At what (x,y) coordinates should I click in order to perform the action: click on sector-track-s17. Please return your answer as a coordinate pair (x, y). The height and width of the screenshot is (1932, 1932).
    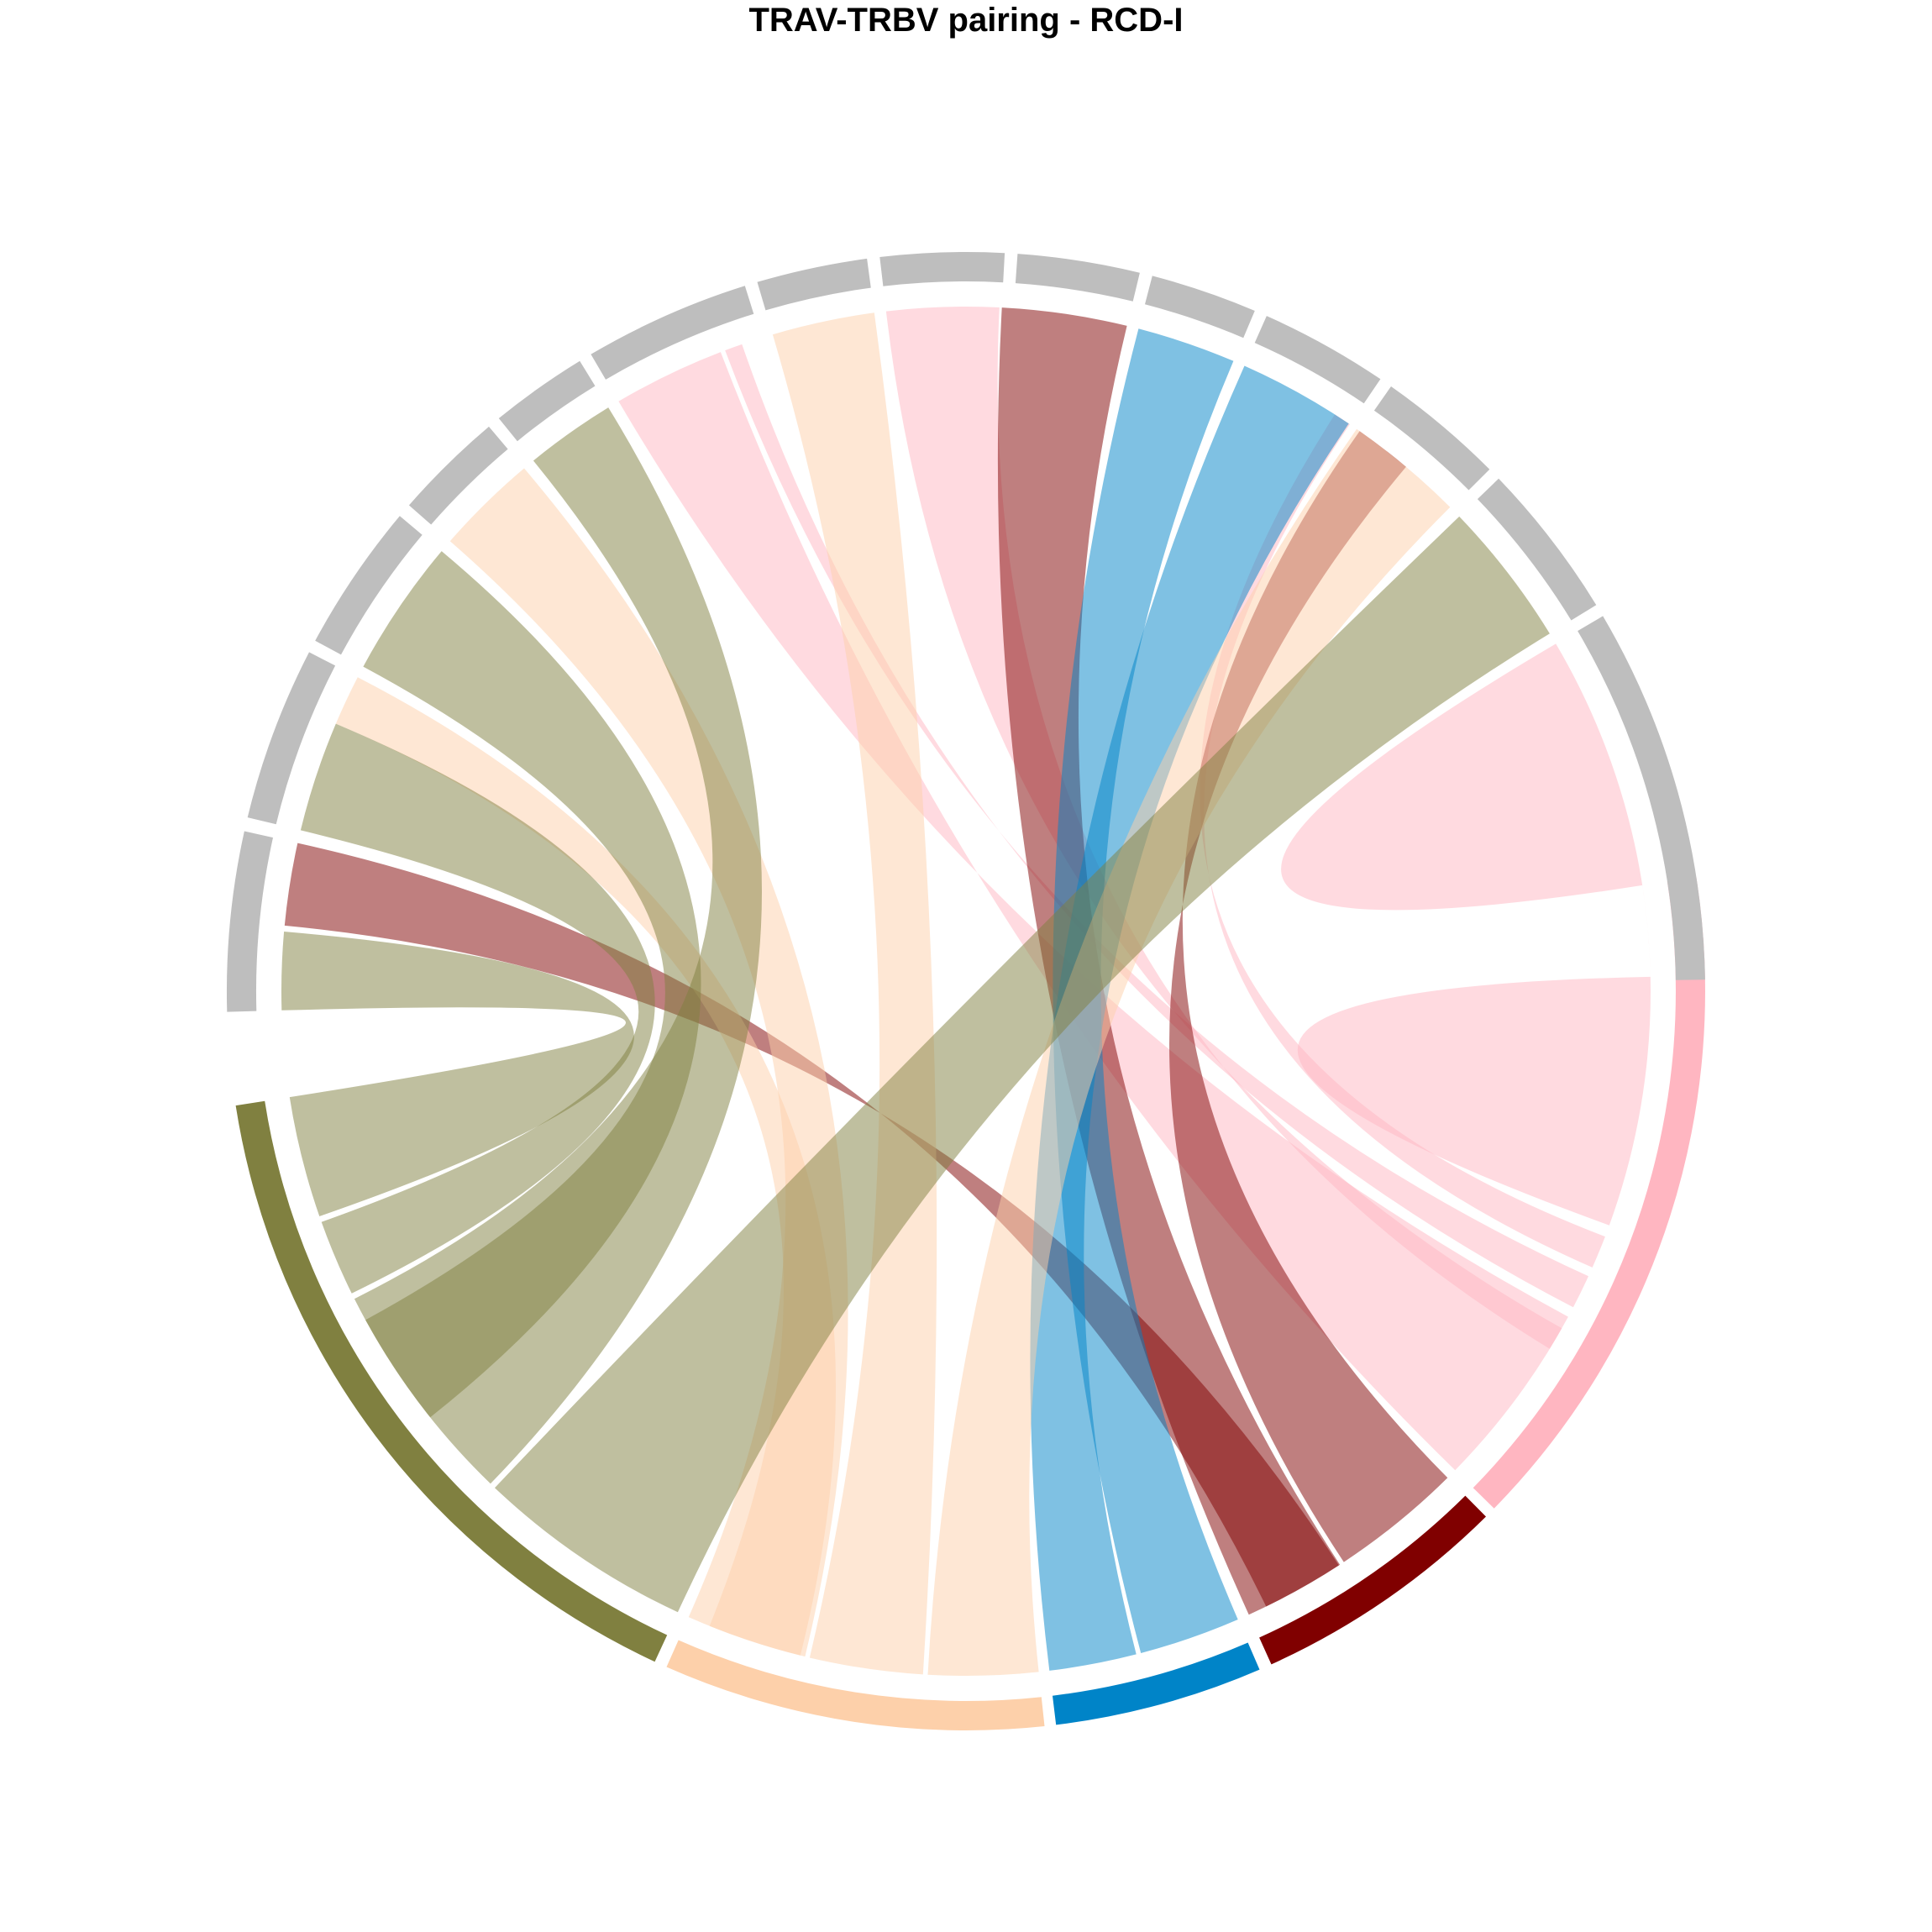
    Looking at the image, I should click on (1537, 549).